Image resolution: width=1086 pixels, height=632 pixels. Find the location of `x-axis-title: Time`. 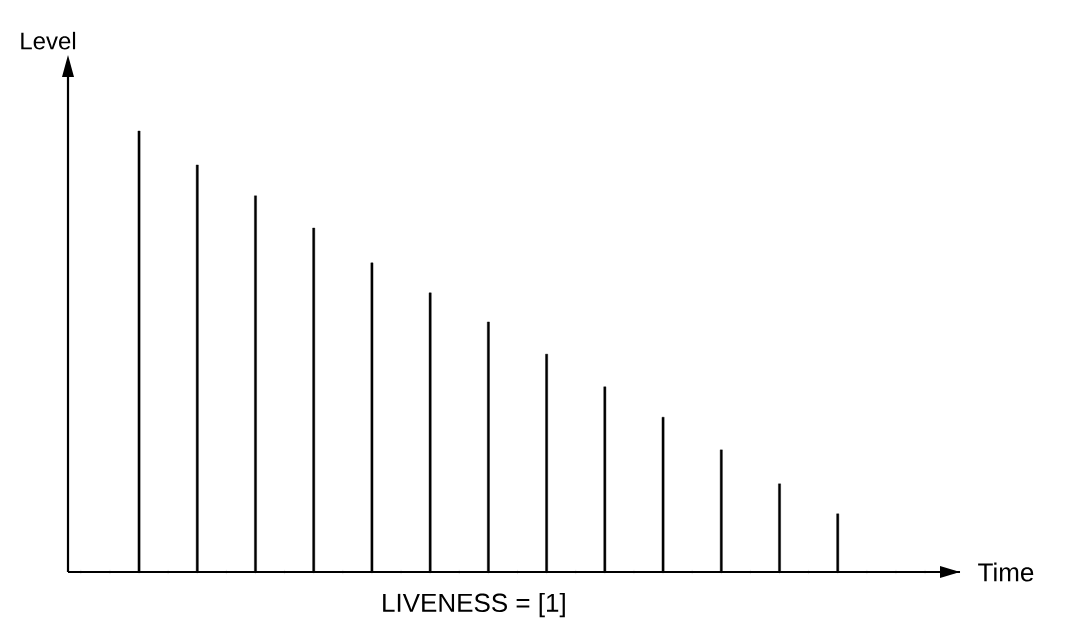

x-axis-title: Time is located at coordinates (1006, 572).